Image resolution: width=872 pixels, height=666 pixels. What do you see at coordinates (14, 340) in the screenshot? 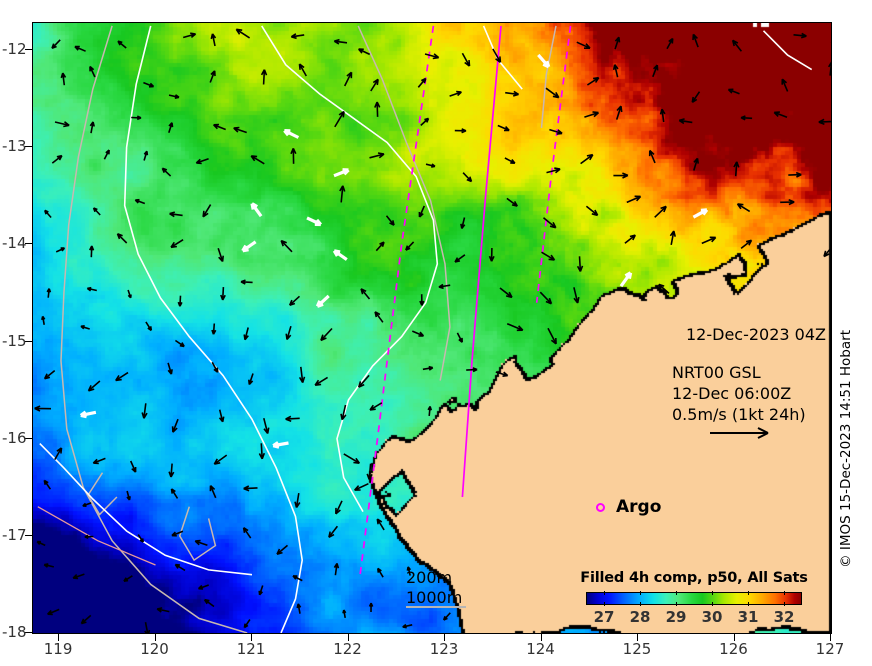
I see `y-tick-label: -15` at bounding box center [14, 340].